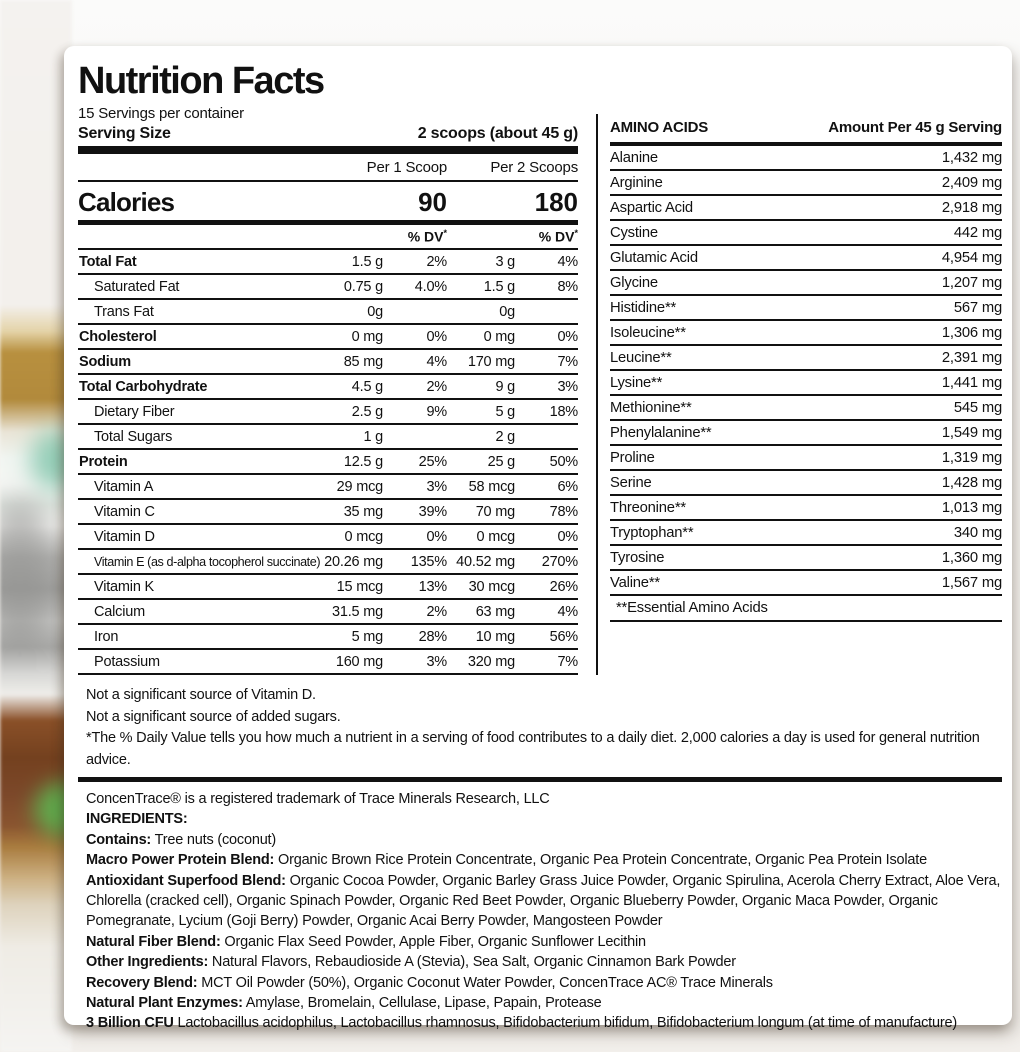 This screenshot has width=1020, height=1052. I want to click on amount-per-1-scoop: 20.26 mg, so click(353, 561).